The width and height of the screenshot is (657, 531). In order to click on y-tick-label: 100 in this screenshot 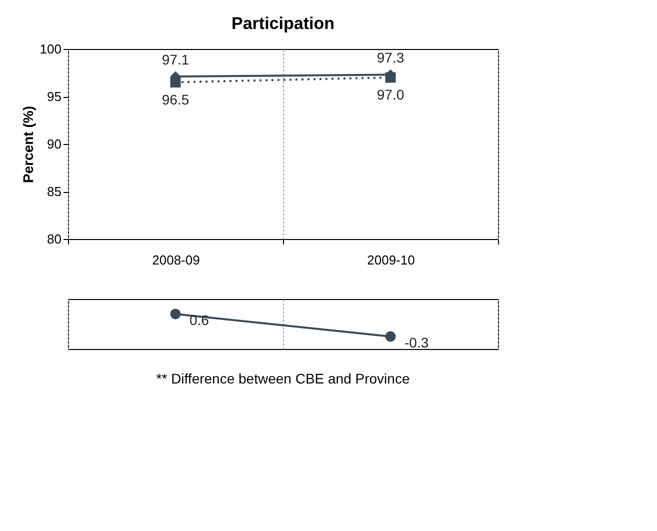, I will do `click(51, 49)`.